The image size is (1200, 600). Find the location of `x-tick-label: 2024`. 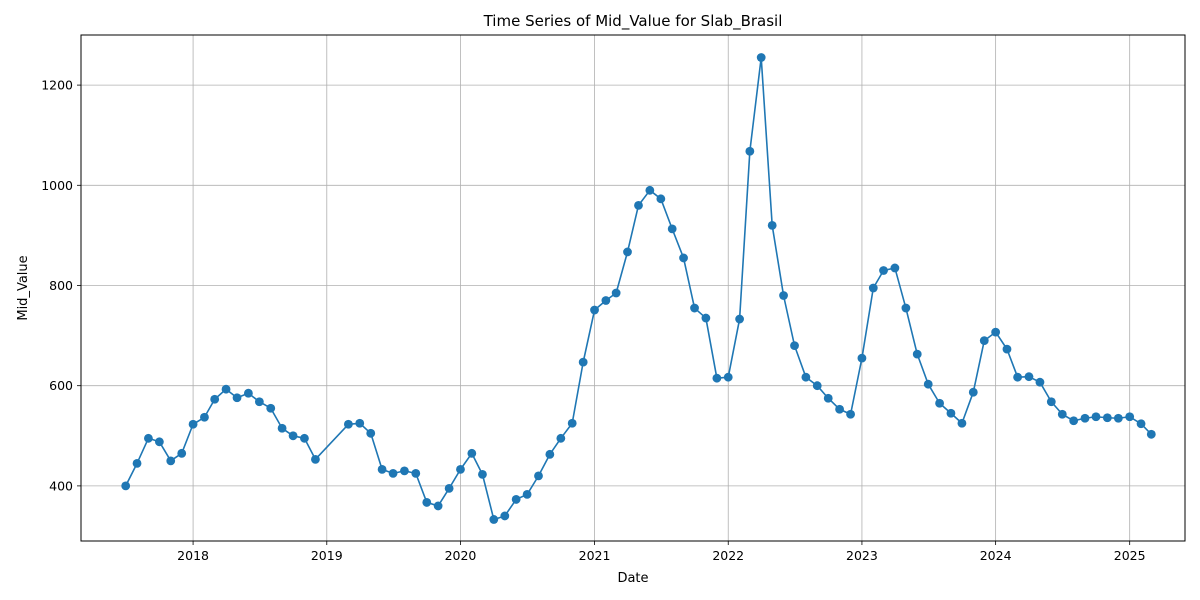

x-tick-label: 2024 is located at coordinates (996, 555).